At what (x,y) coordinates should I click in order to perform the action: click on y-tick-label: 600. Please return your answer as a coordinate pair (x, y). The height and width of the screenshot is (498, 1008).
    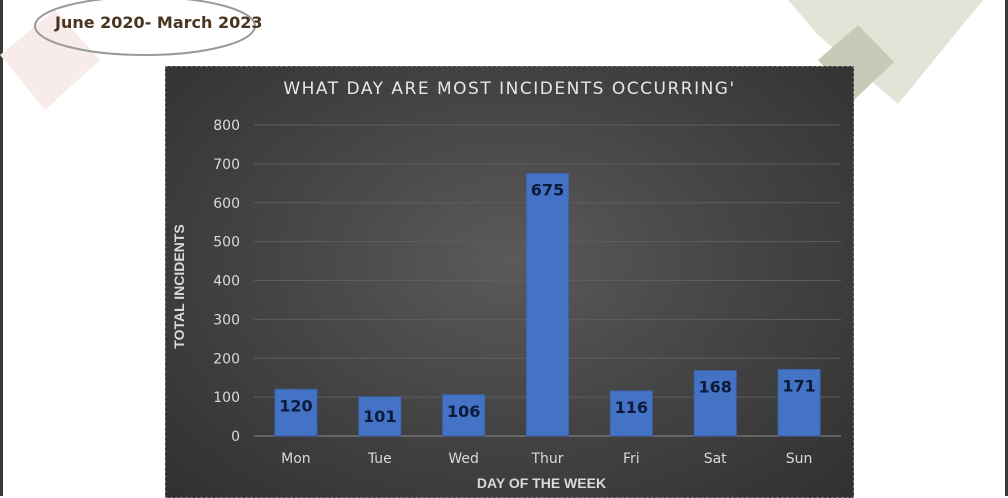
    Looking at the image, I should click on (226, 204).